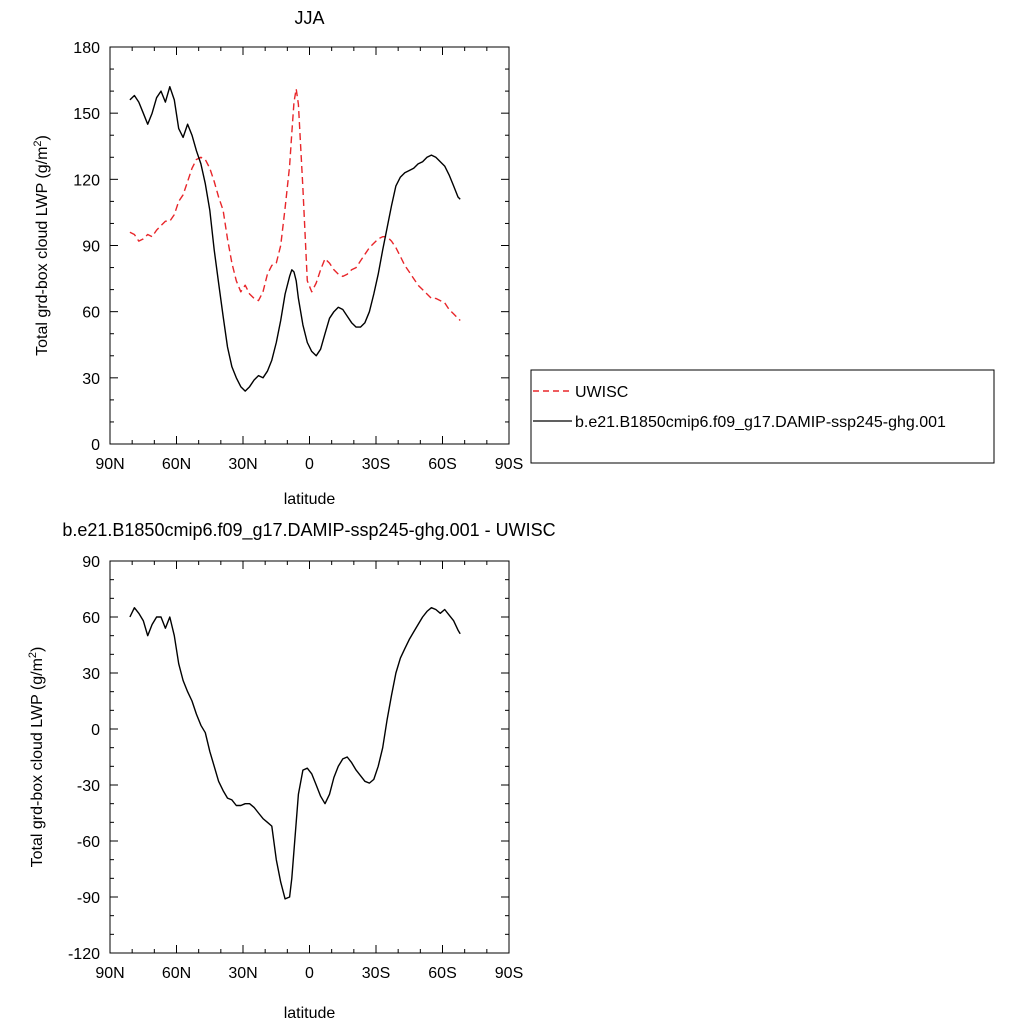  Describe the element at coordinates (442, 973) in the screenshot. I see `bottom-x-tick-label: 60S` at that location.